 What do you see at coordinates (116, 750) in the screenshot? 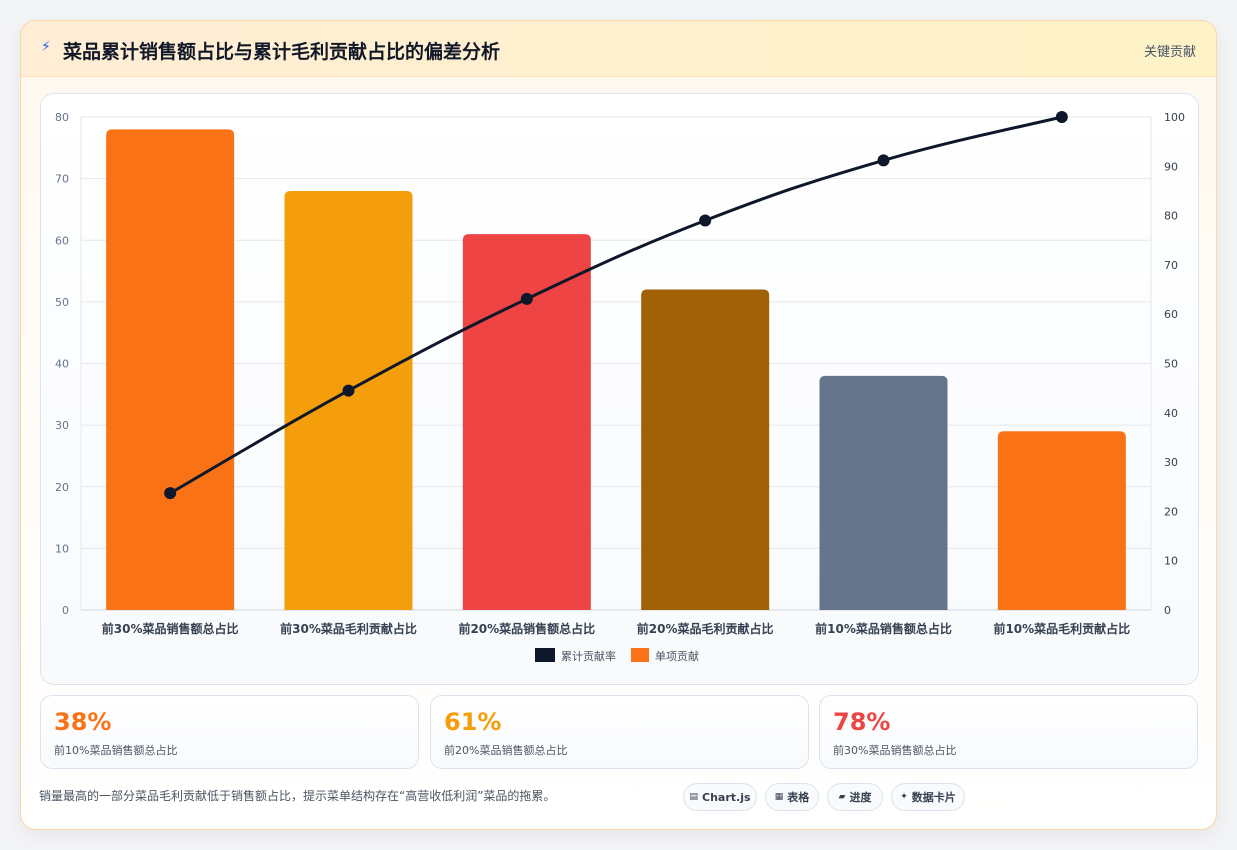
I see `stat-label: 前10%菜品销售额总占比` at bounding box center [116, 750].